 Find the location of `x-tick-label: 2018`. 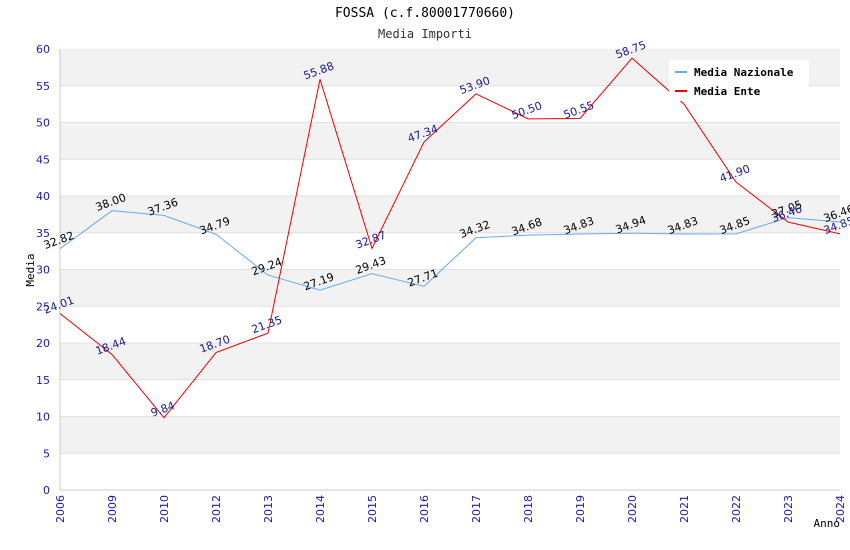

x-tick-label: 2018 is located at coordinates (528, 509).